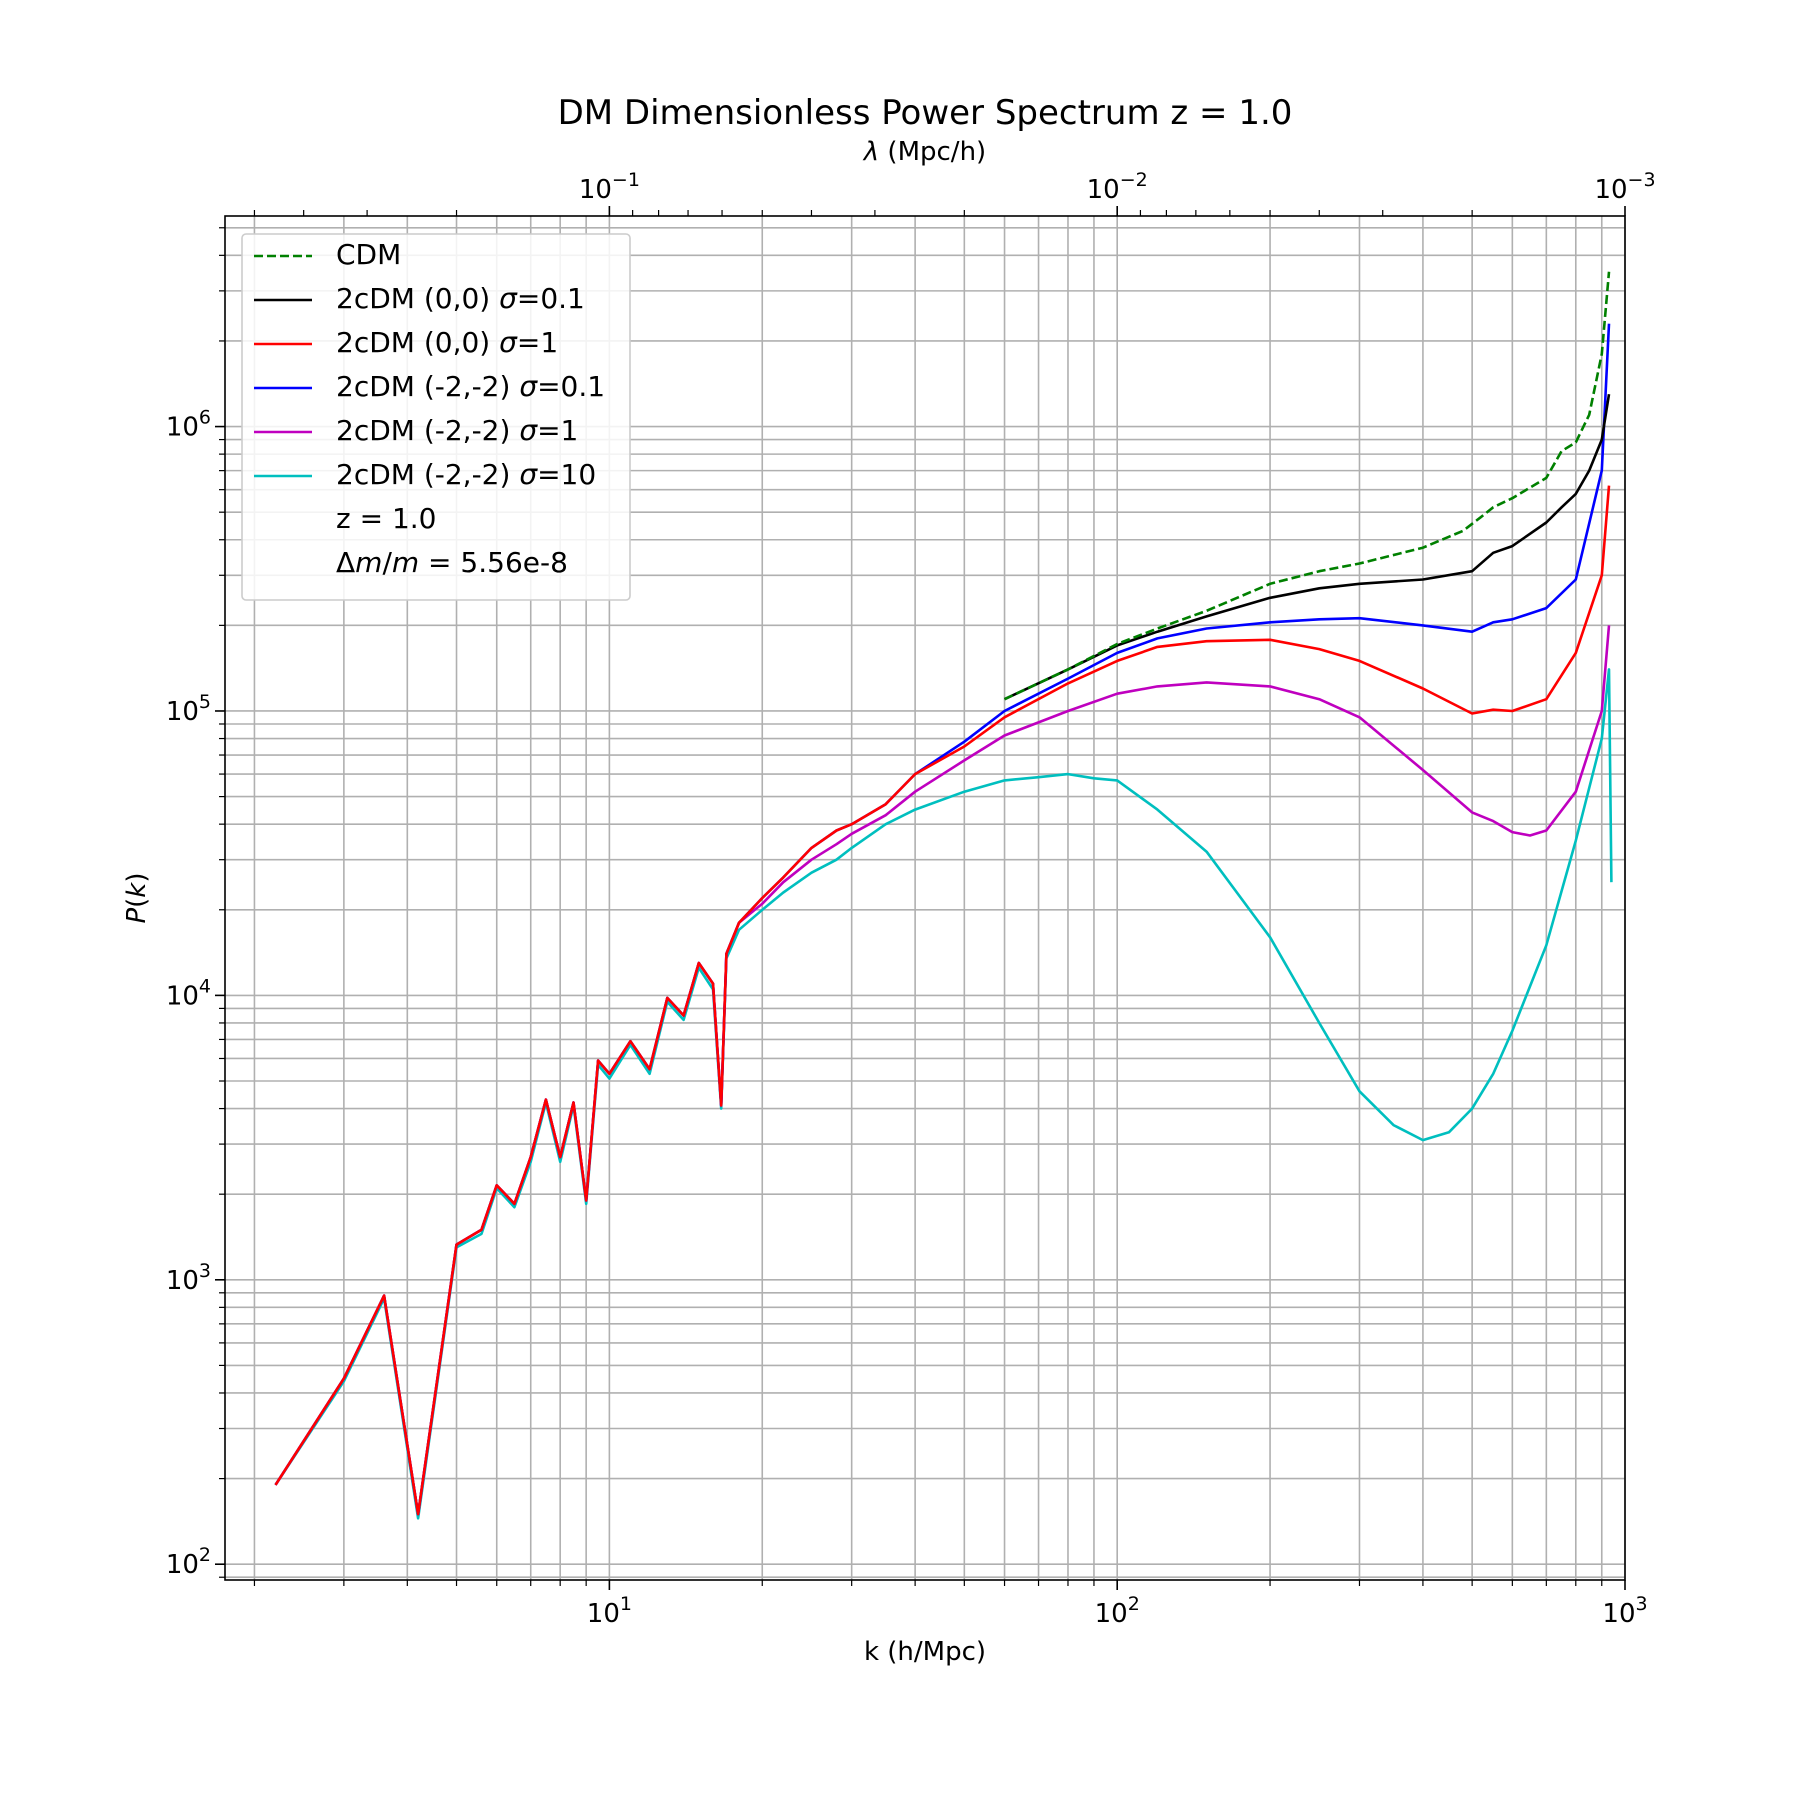  I want to click on top-tick-label: 10⁻², so click(1117, 187).